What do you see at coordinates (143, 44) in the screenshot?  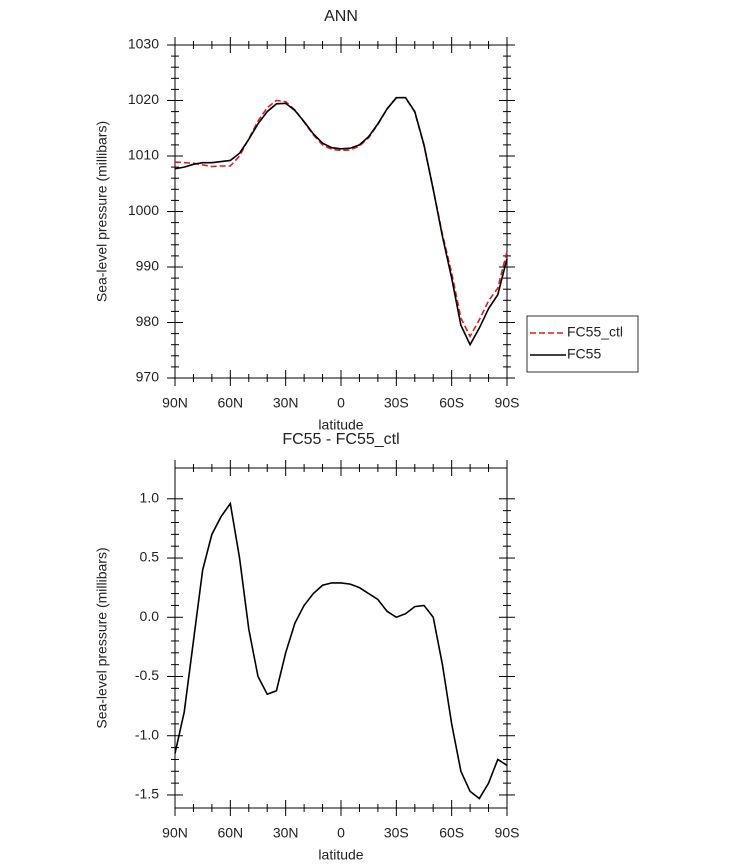 I see `y-tick-label: 1030` at bounding box center [143, 44].